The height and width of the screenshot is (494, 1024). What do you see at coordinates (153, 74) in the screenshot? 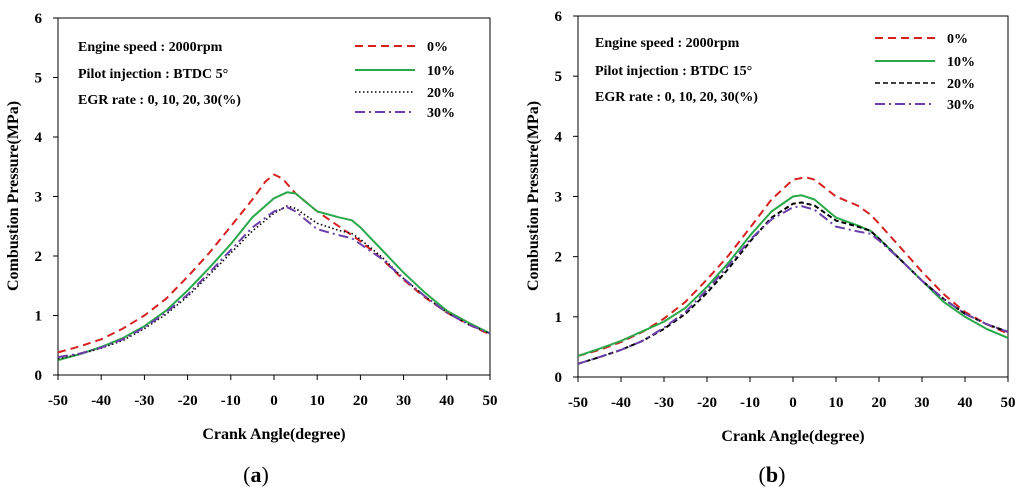
I see `annotation-pilot-injection-a: Pilot injection : BTDC 5°` at bounding box center [153, 74].